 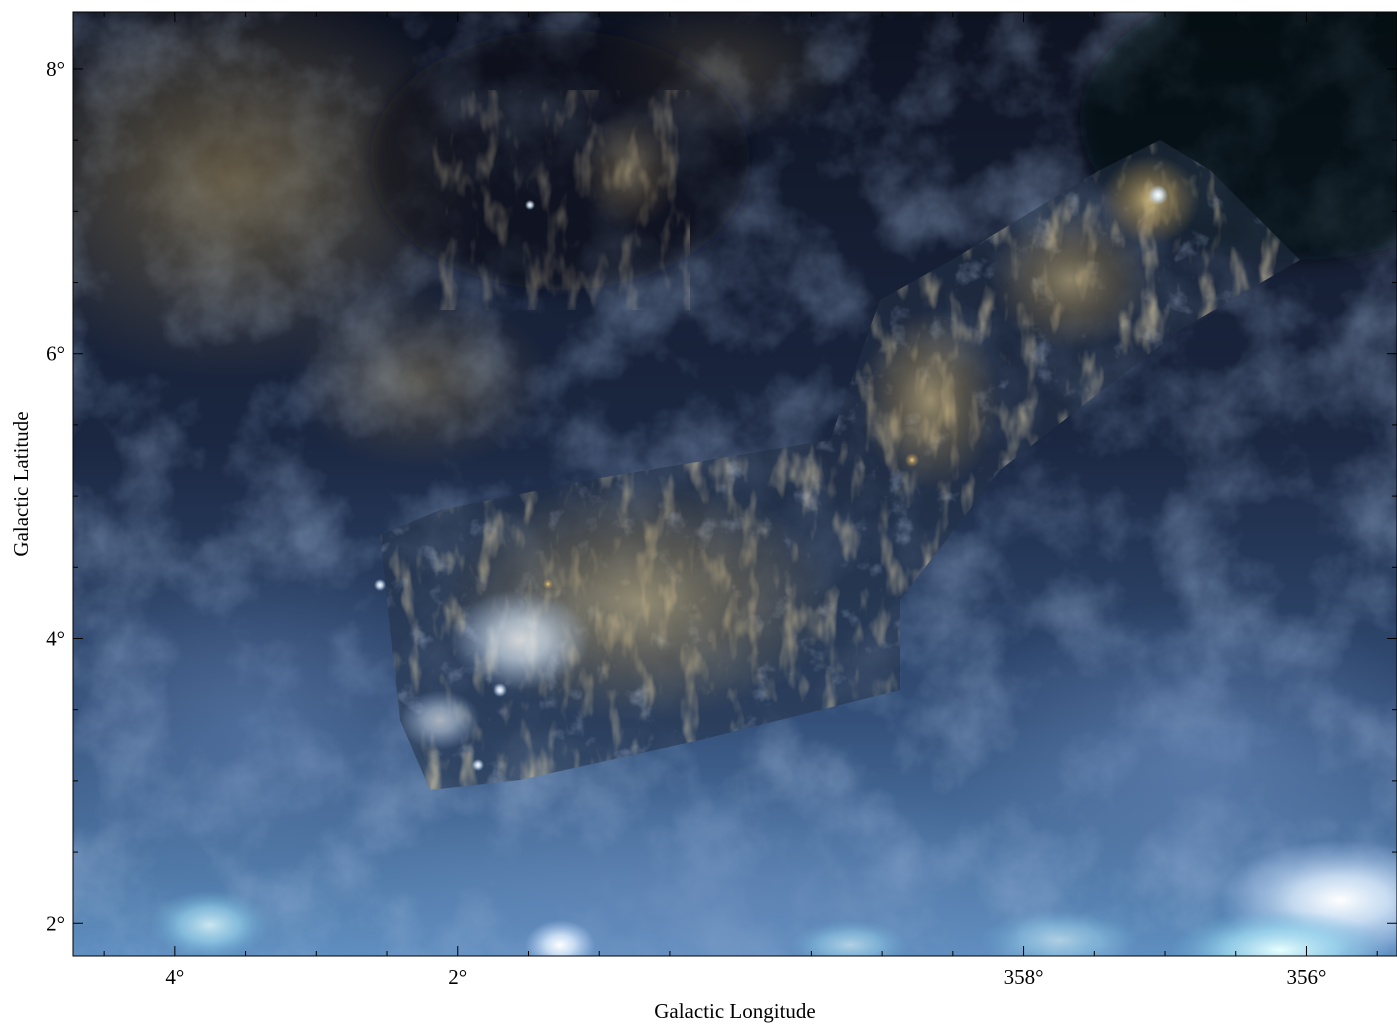 What do you see at coordinates (55, 923) in the screenshot?
I see `y-tick-label: 2°` at bounding box center [55, 923].